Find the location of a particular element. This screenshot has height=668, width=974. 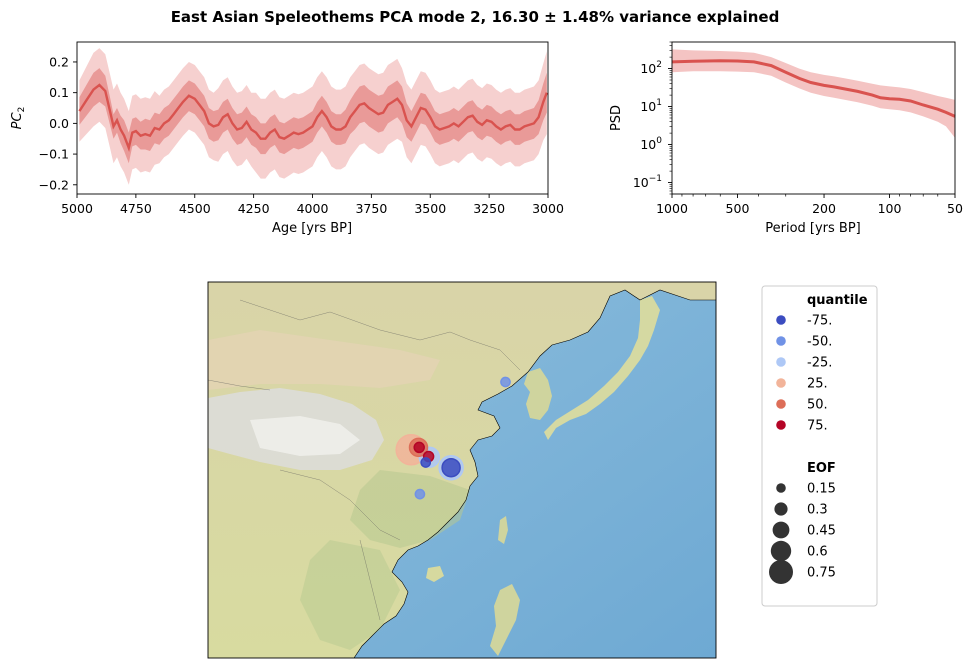

legend-quantile-title: quantile is located at coordinates (837, 300).